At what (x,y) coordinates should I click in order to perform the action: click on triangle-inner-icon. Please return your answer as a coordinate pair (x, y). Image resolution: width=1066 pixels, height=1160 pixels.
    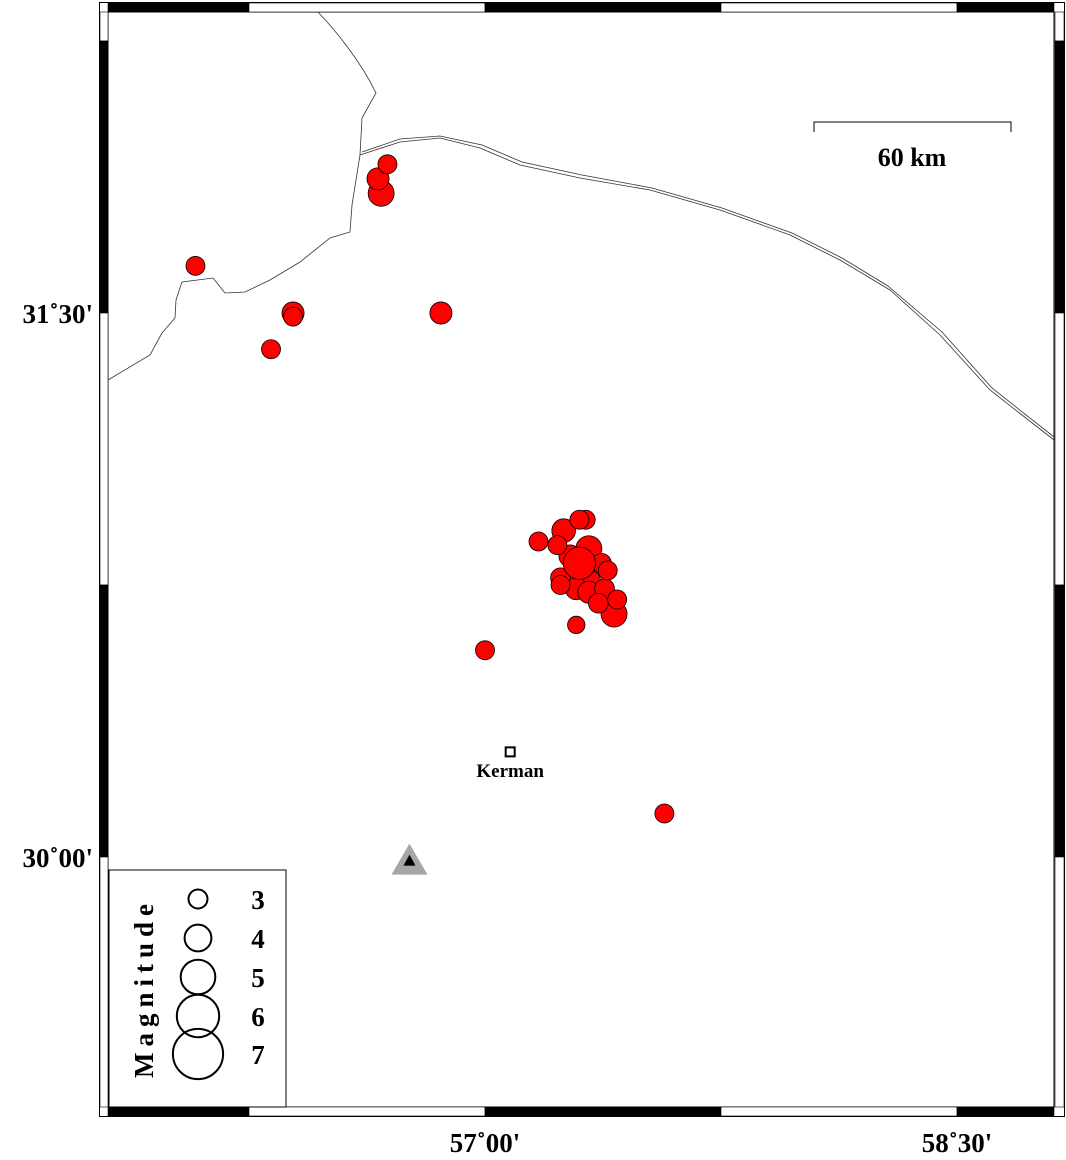
    Looking at the image, I should click on (409, 860).